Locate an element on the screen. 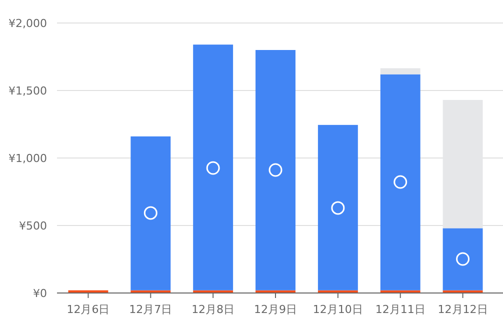 This screenshot has height=331, width=503. y-tick-label: ¥0 is located at coordinates (40, 293).